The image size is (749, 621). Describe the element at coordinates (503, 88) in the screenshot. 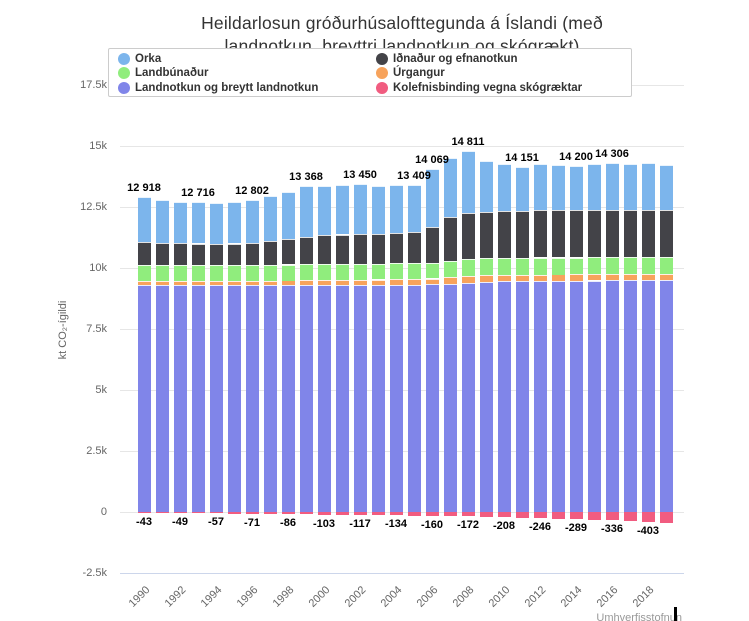

I see `legend-item-kolefnisbinding: Kolefnisbinding vegna skógræktar` at that location.